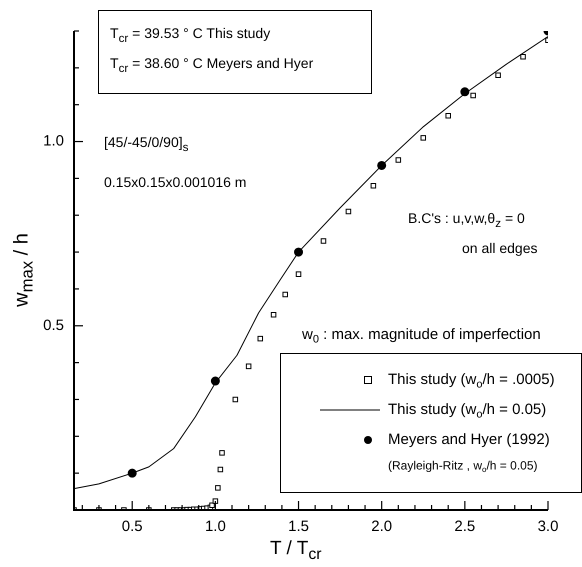 The height and width of the screenshot is (567, 582). I want to click on annotation: T$_{cr}$ = 39.53 ° C This study, so click(190, 35).